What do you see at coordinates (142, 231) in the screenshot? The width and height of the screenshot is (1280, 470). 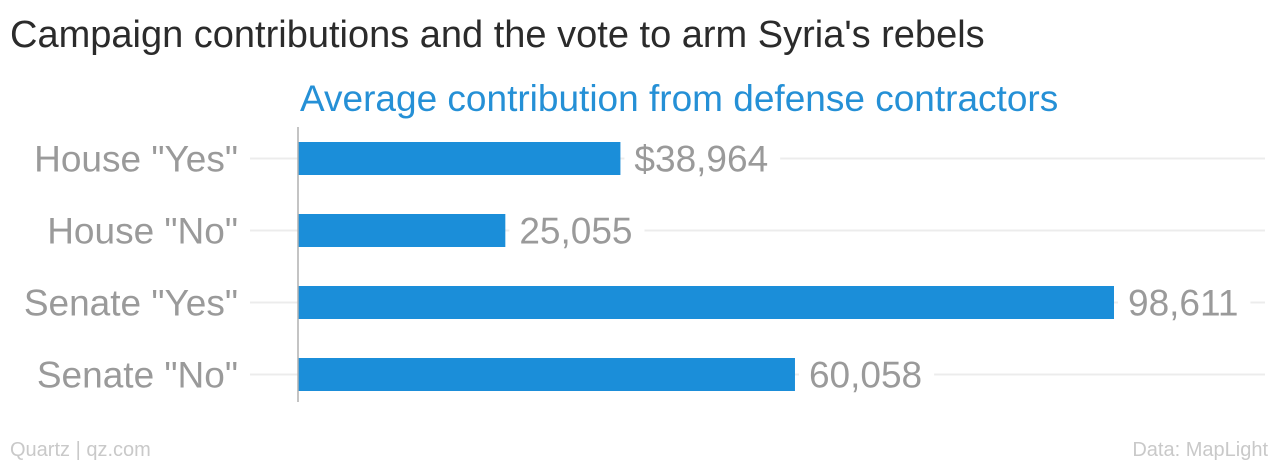 I see `category-label: House "No"` at bounding box center [142, 231].